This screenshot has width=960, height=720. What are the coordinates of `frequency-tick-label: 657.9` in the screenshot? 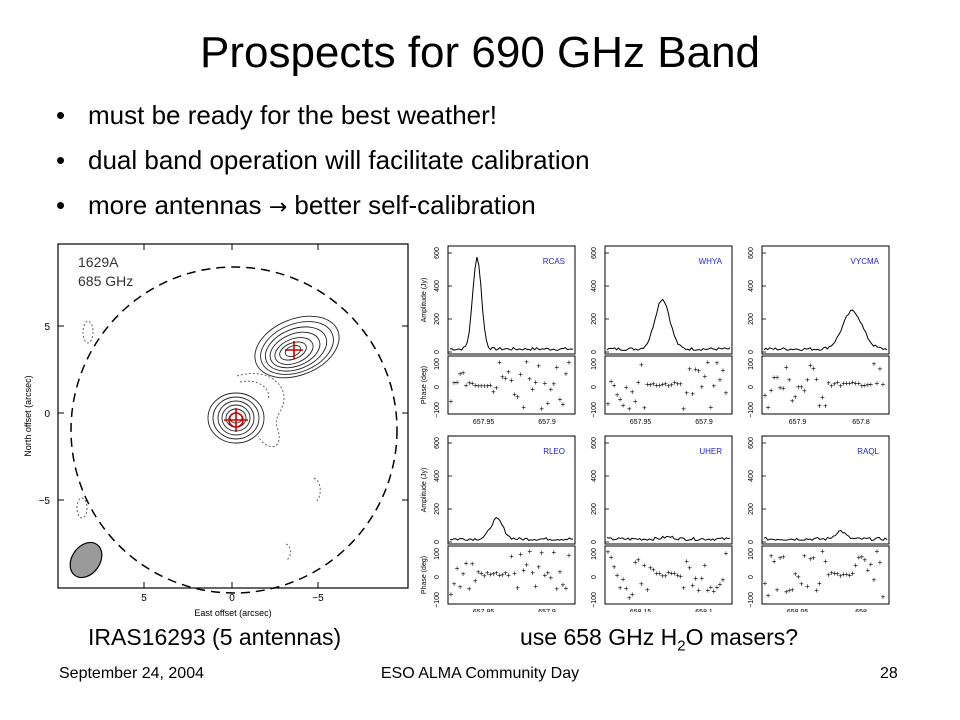 It's located at (798, 422).